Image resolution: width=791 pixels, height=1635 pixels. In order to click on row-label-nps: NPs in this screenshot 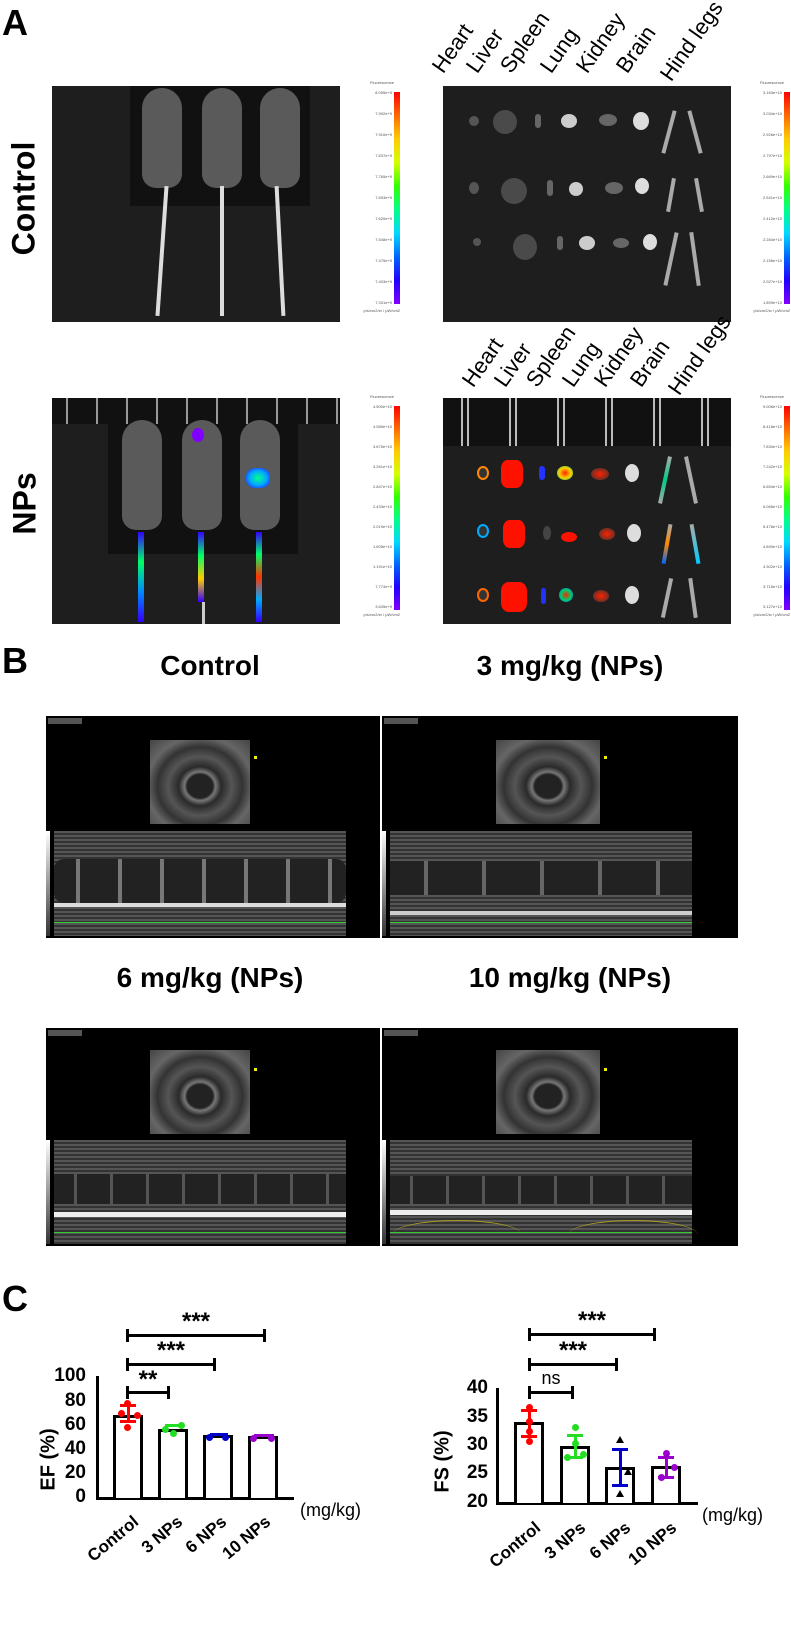, I will do `click(24, 503)`.